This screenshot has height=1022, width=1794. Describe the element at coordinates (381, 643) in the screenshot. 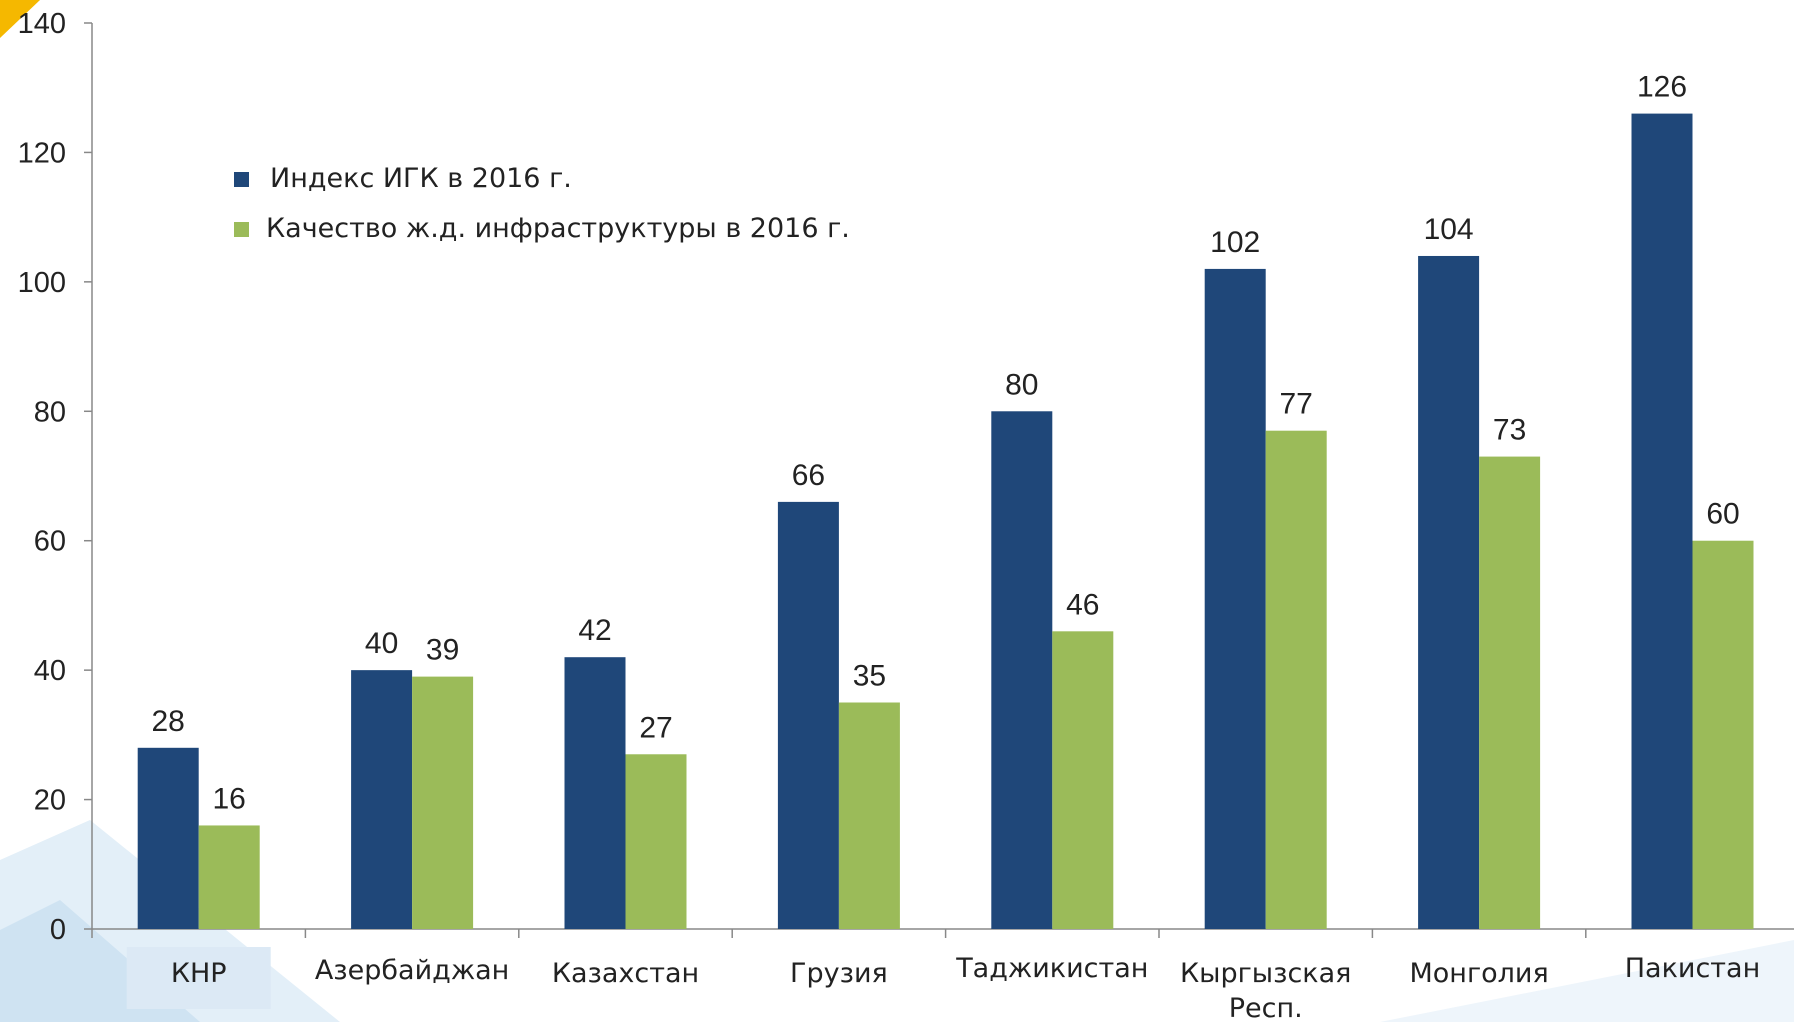

I see `data-label: 40` at that location.